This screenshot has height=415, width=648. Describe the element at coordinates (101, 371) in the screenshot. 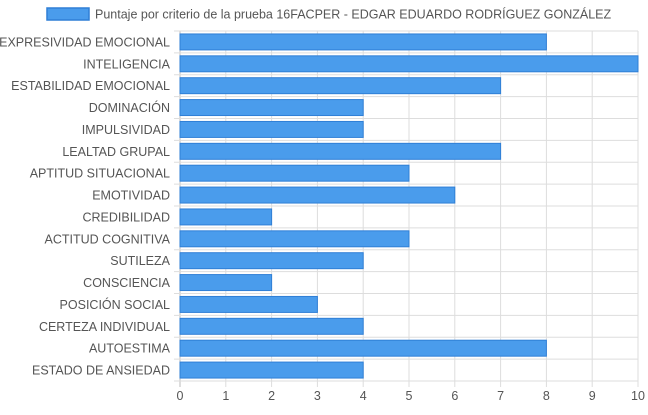

I see `y-tick-label: ESTADO DE ANSIEDAD` at that location.